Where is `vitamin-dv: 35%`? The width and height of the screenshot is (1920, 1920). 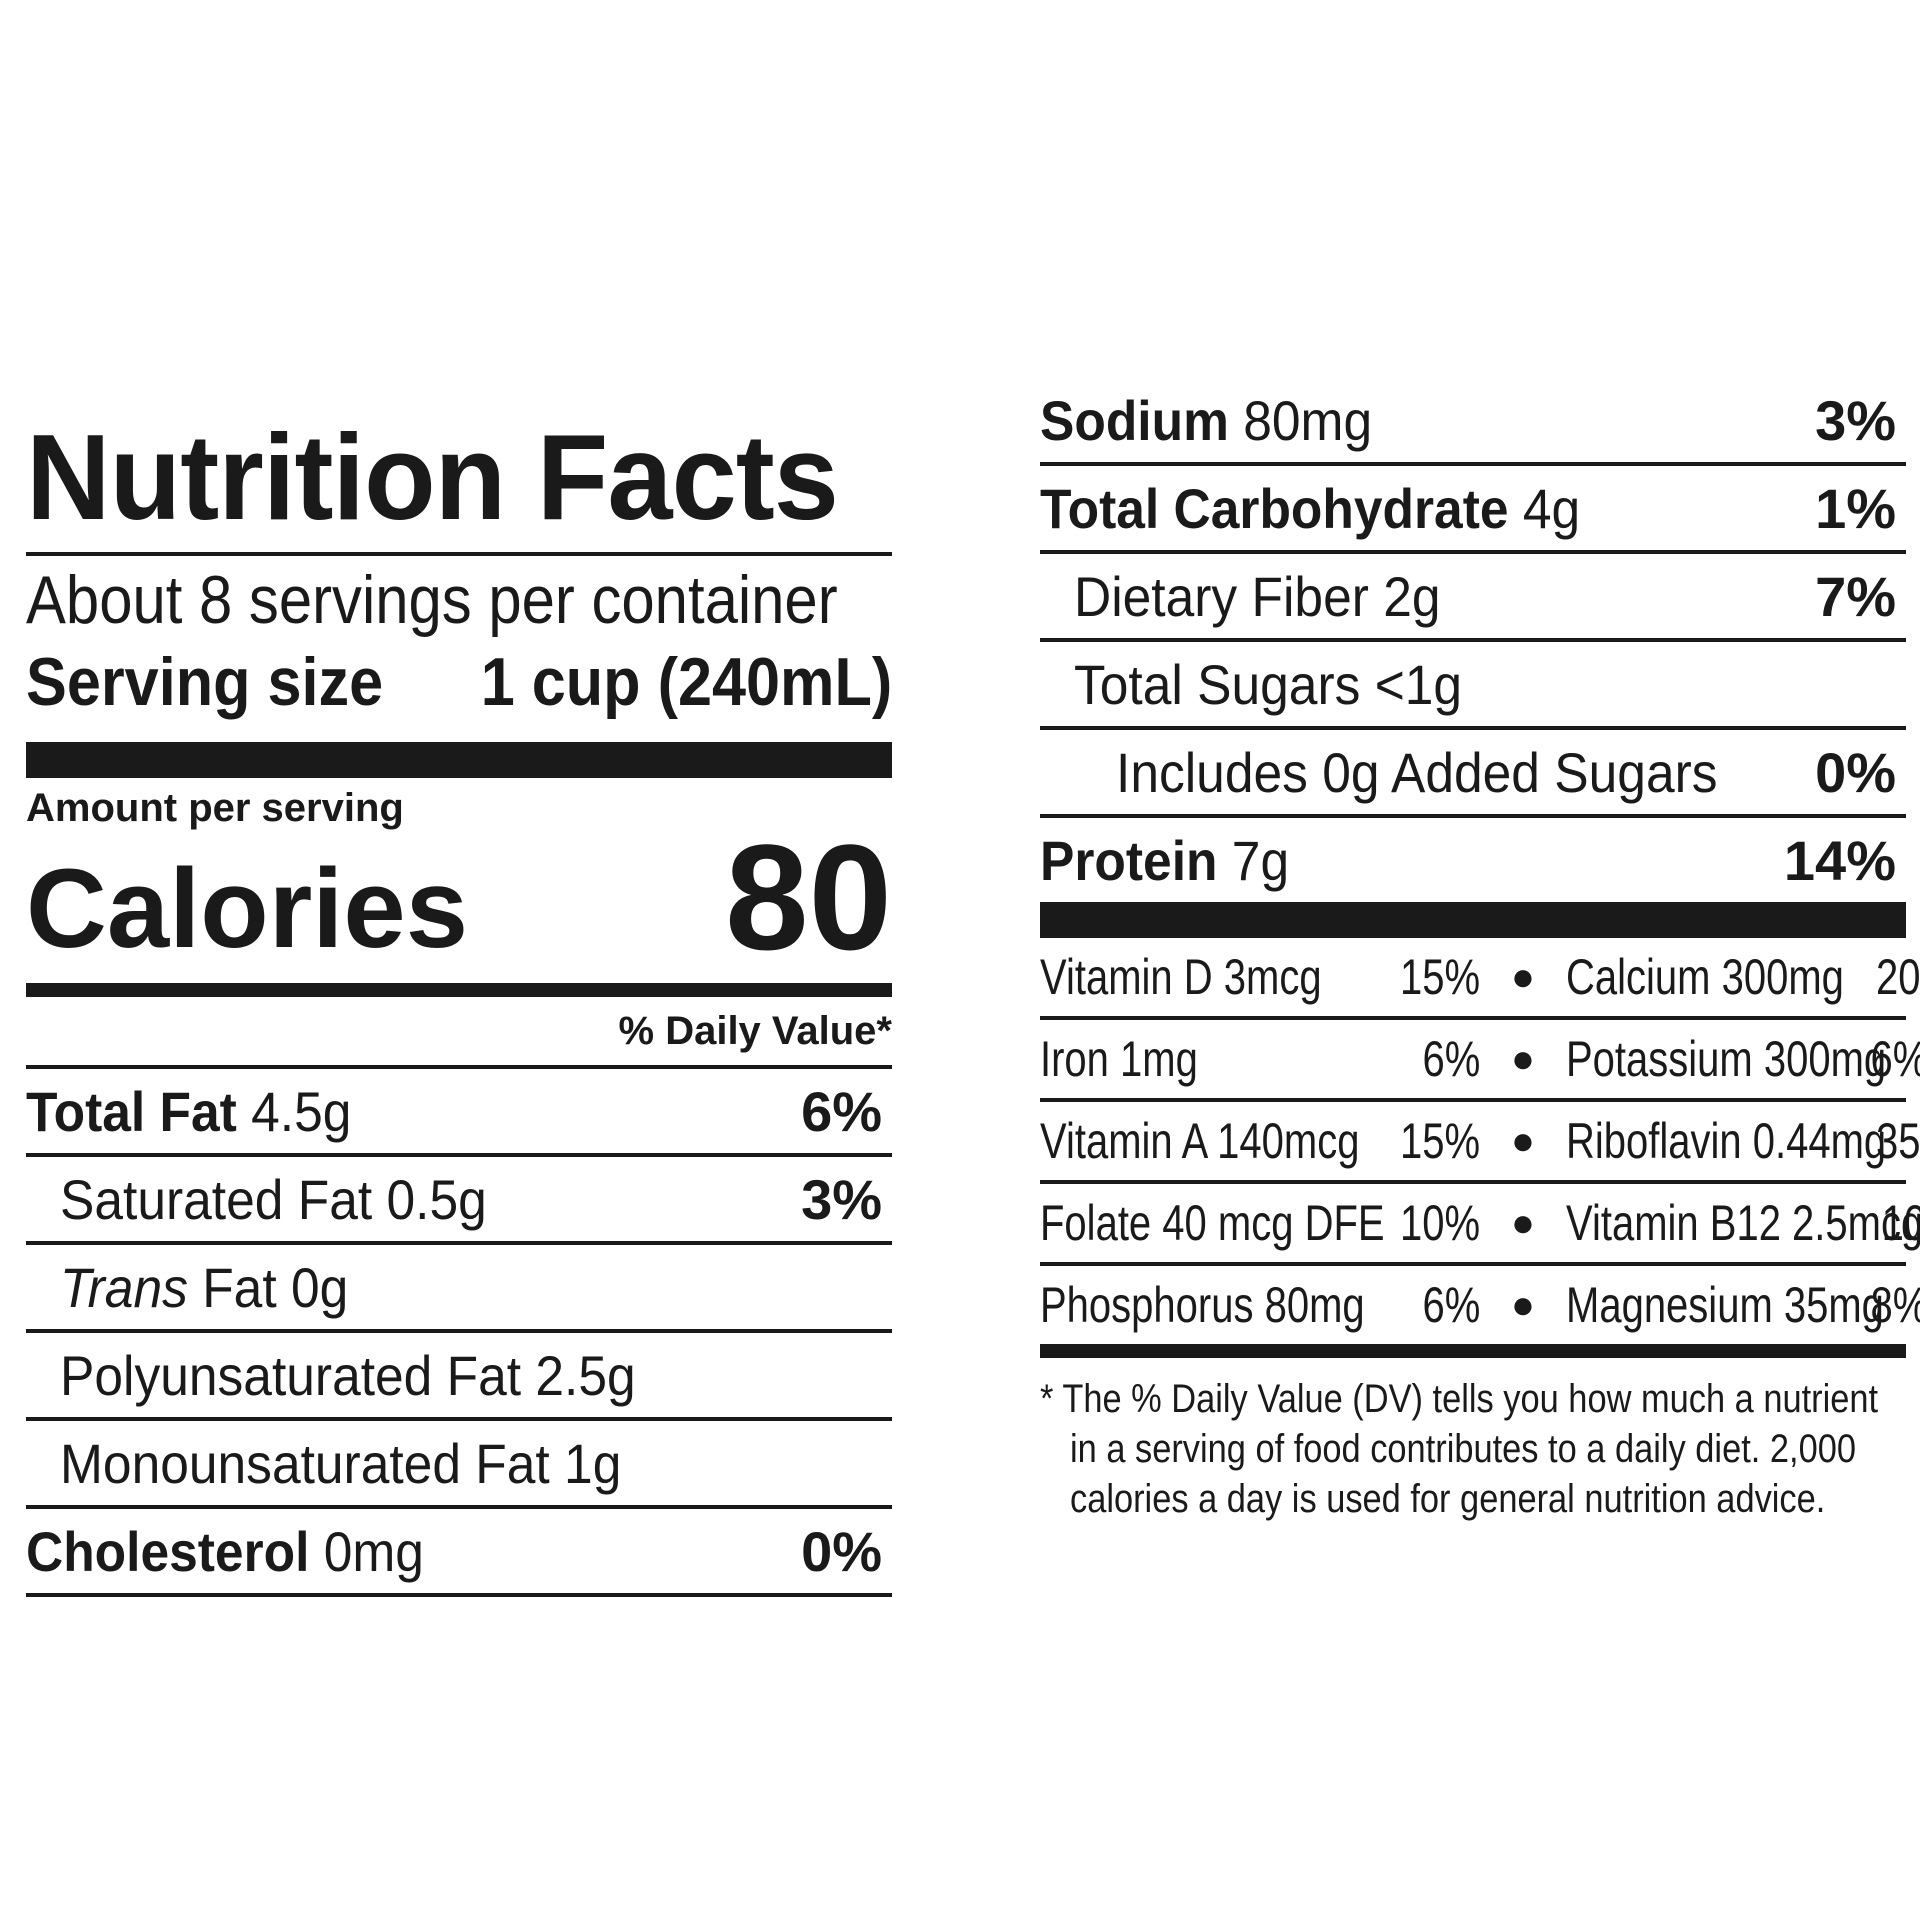 vitamin-dv: 35% is located at coordinates (1898, 1141).